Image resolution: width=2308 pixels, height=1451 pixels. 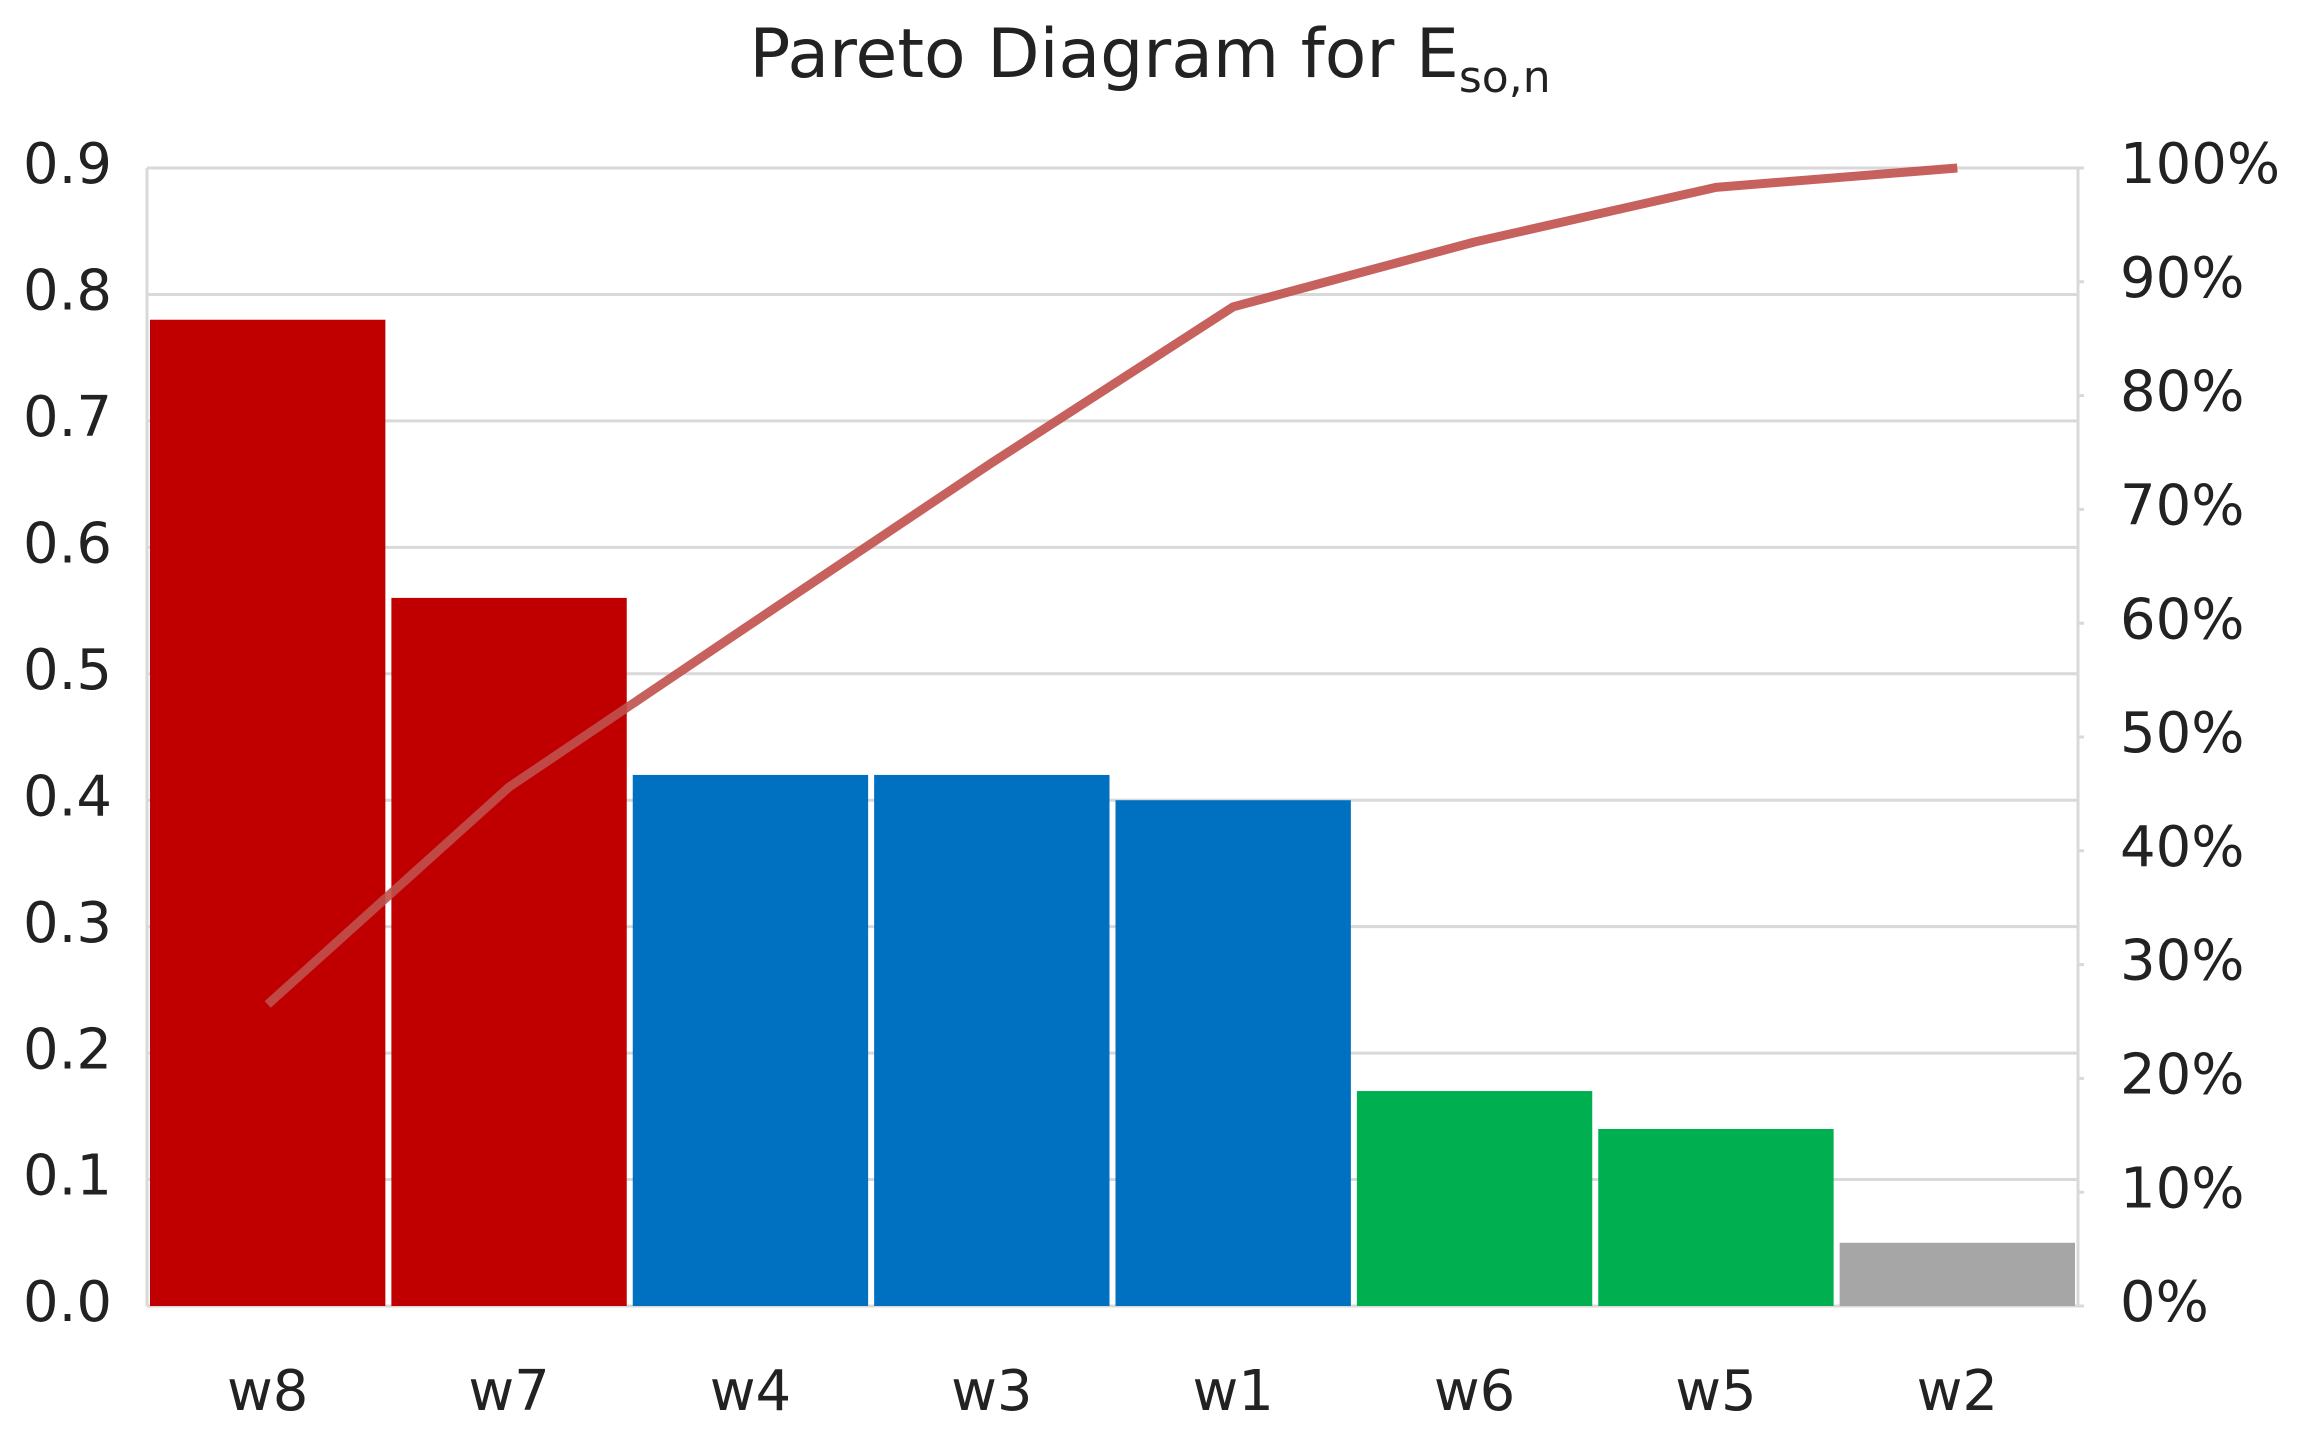 I want to click on y-tick-label: 0.5, so click(x=67, y=670).